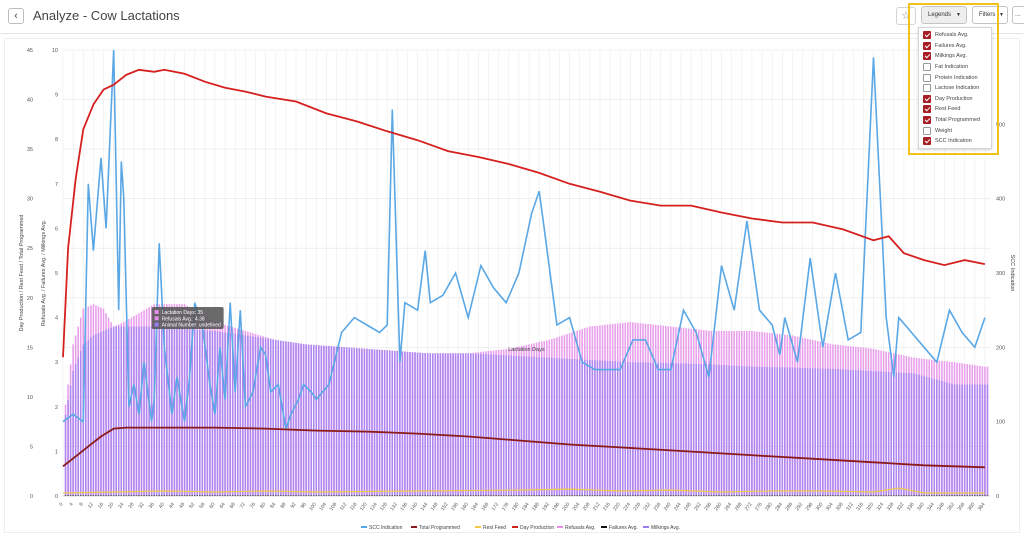 The height and width of the screenshot is (537, 1024). Describe the element at coordinates (990, 15) in the screenshot. I see `filters-button: Filters ▼` at that location.